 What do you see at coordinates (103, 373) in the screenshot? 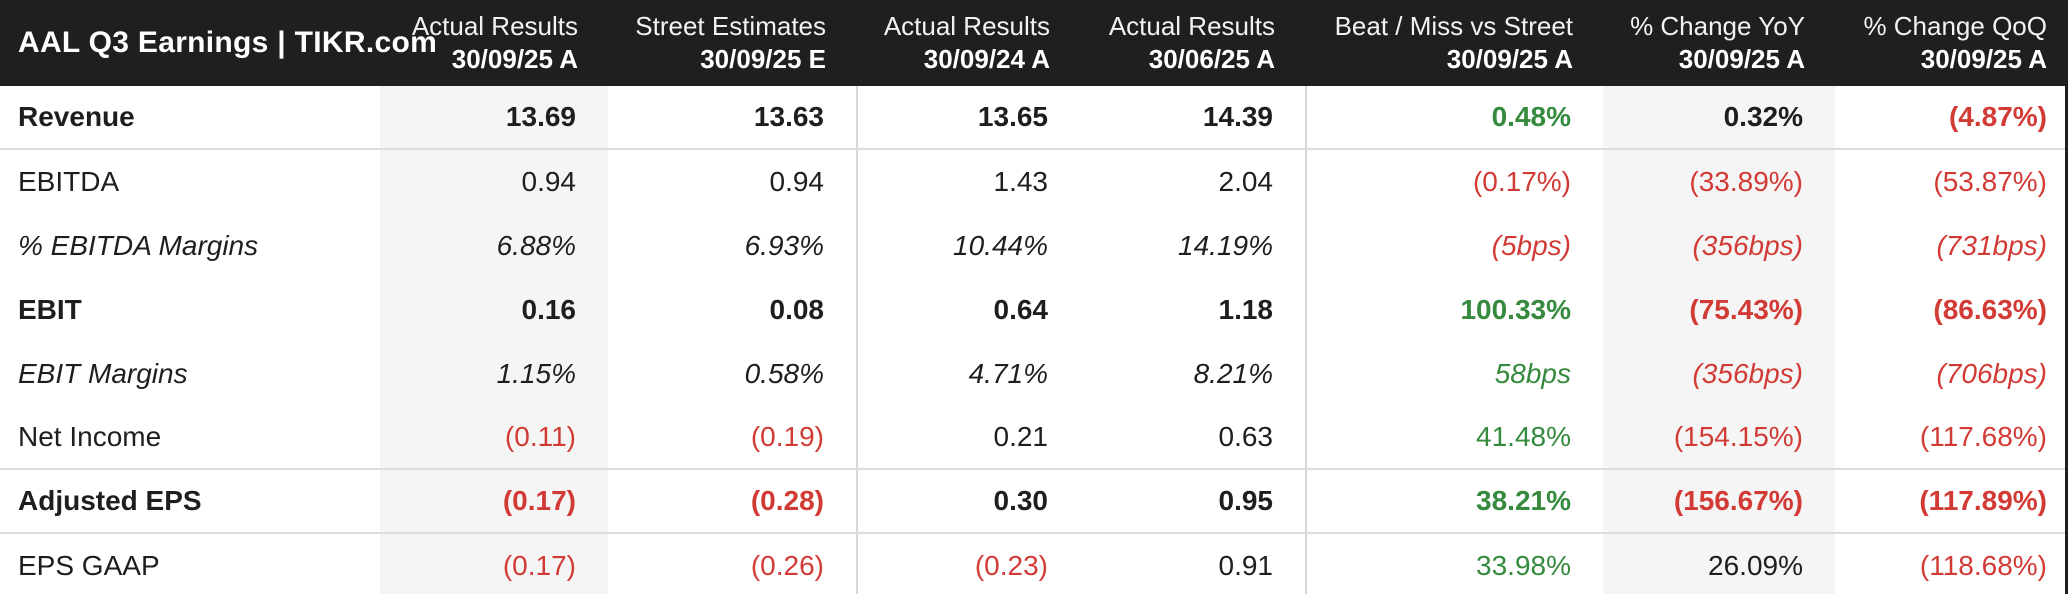
I see `row-label: EBIT Margins` at bounding box center [103, 373].